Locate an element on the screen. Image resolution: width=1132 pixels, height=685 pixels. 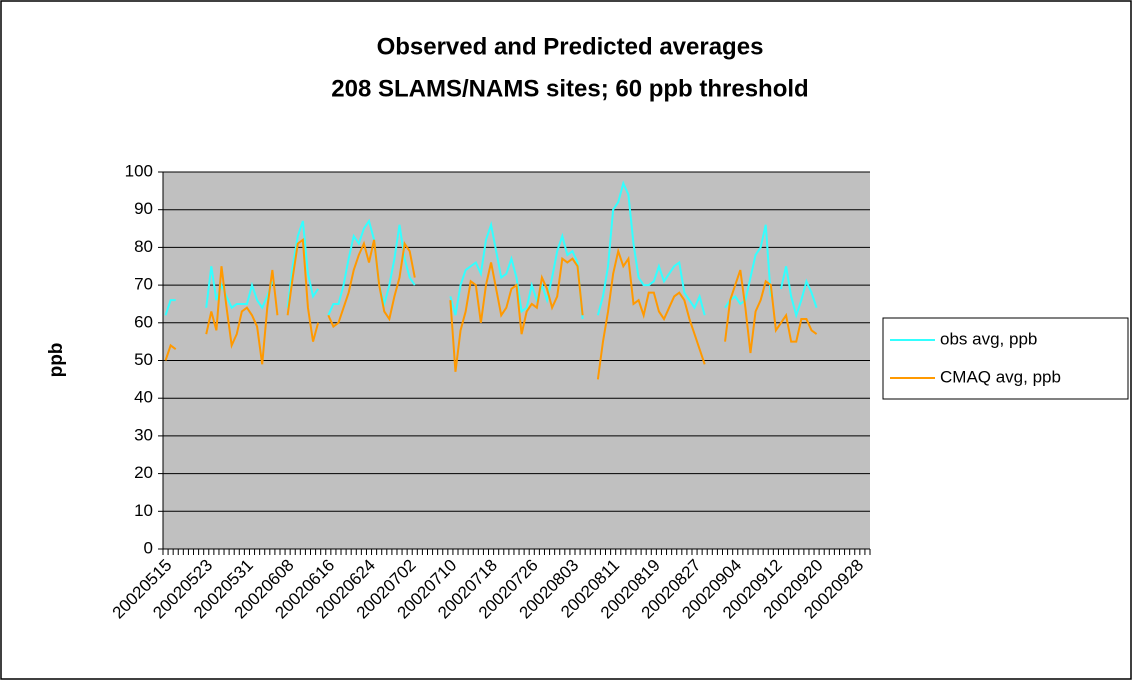
legend-label: CMAQ avg, ppb is located at coordinates (1000, 376).